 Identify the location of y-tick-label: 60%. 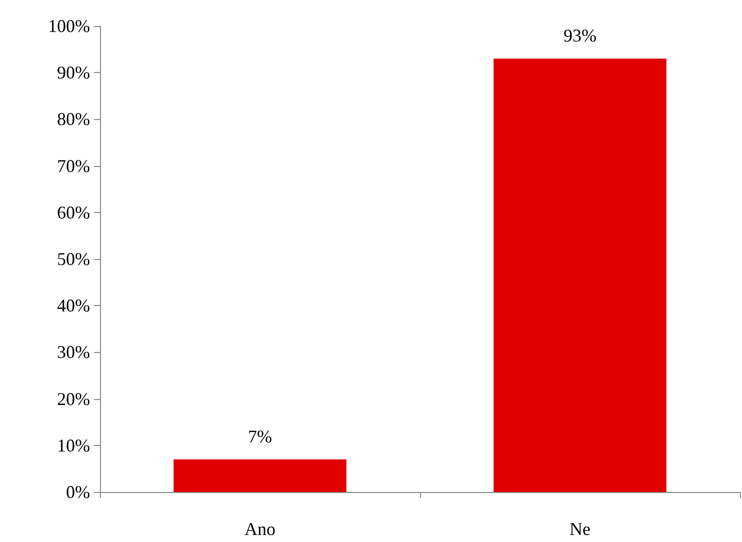
(73, 212).